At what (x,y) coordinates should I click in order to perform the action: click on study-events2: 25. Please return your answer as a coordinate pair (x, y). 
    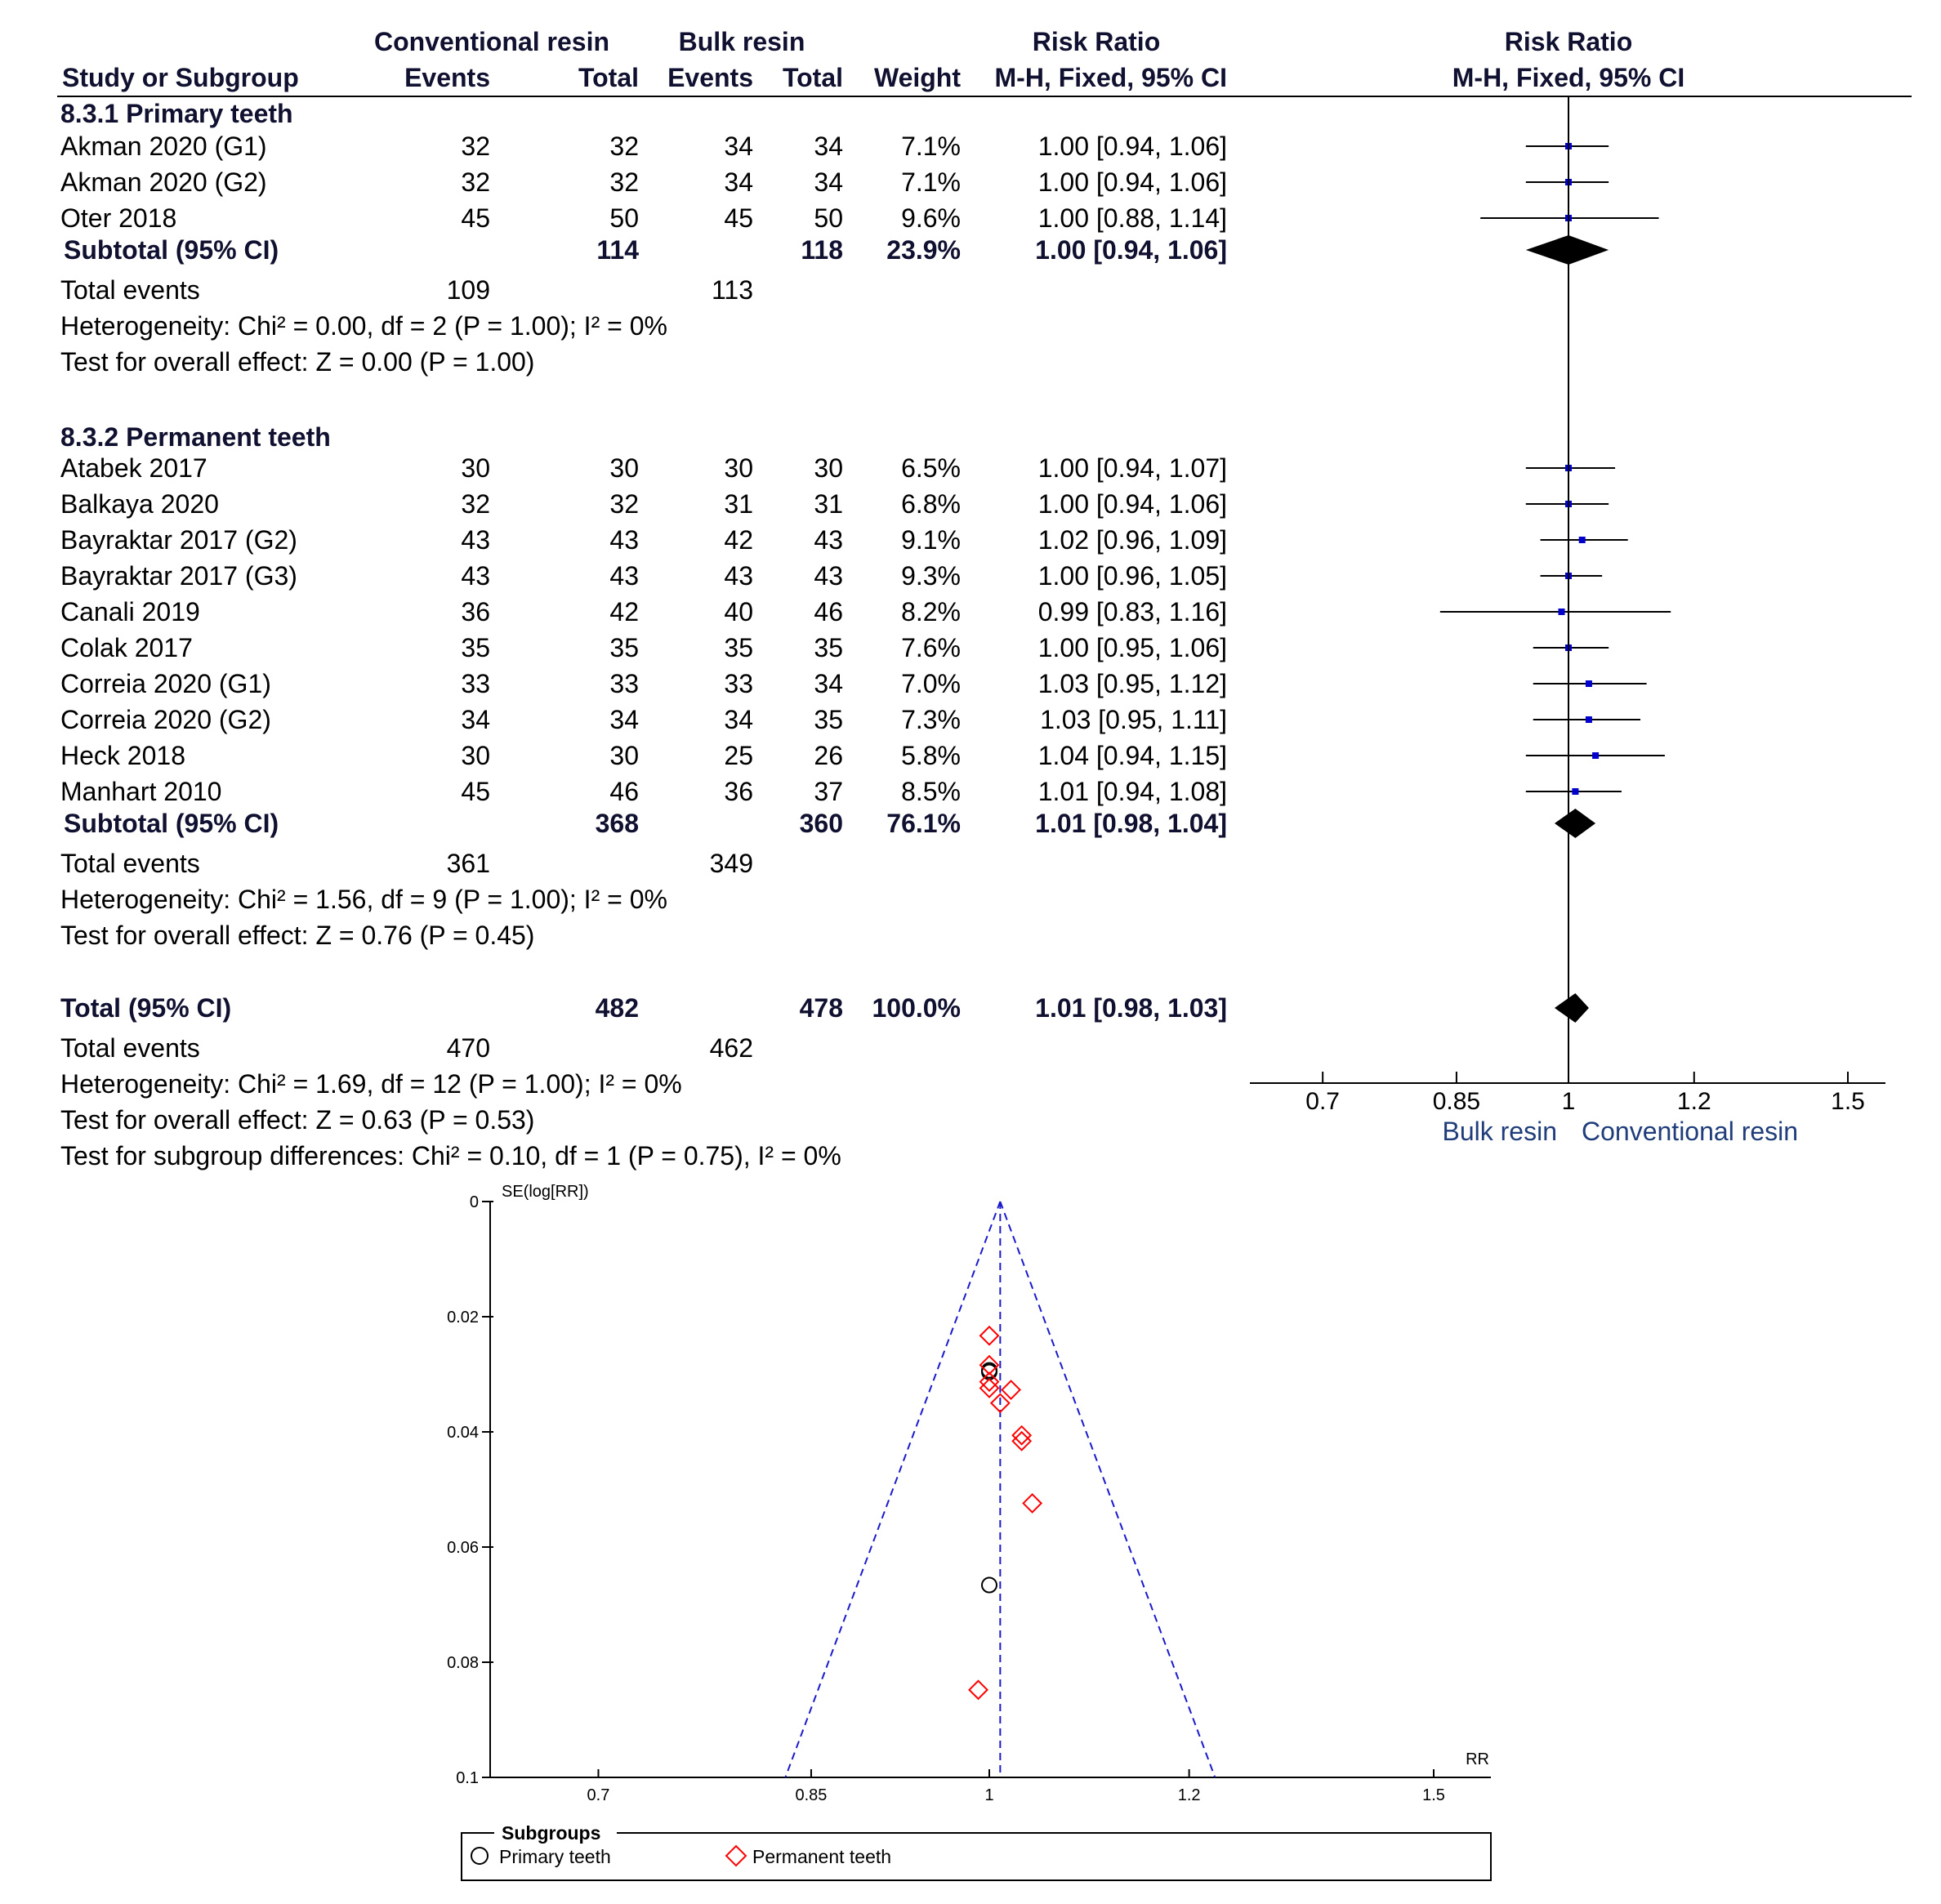
    Looking at the image, I should click on (738, 755).